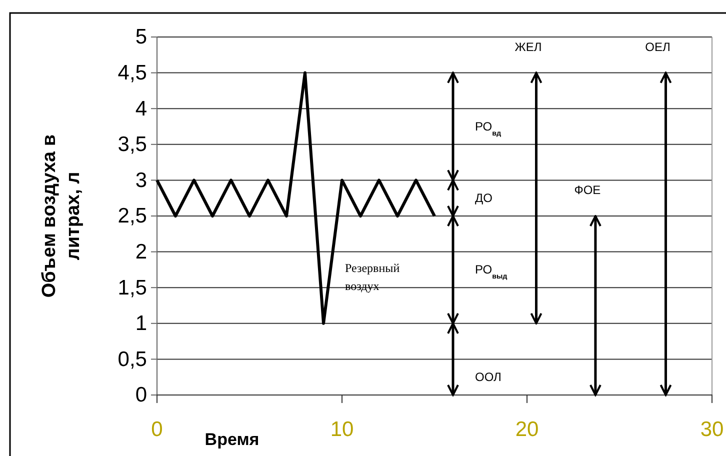  What do you see at coordinates (61, 216) in the screenshot?
I see `y-axis-title: Объем воздуха в литрах, л` at bounding box center [61, 216].